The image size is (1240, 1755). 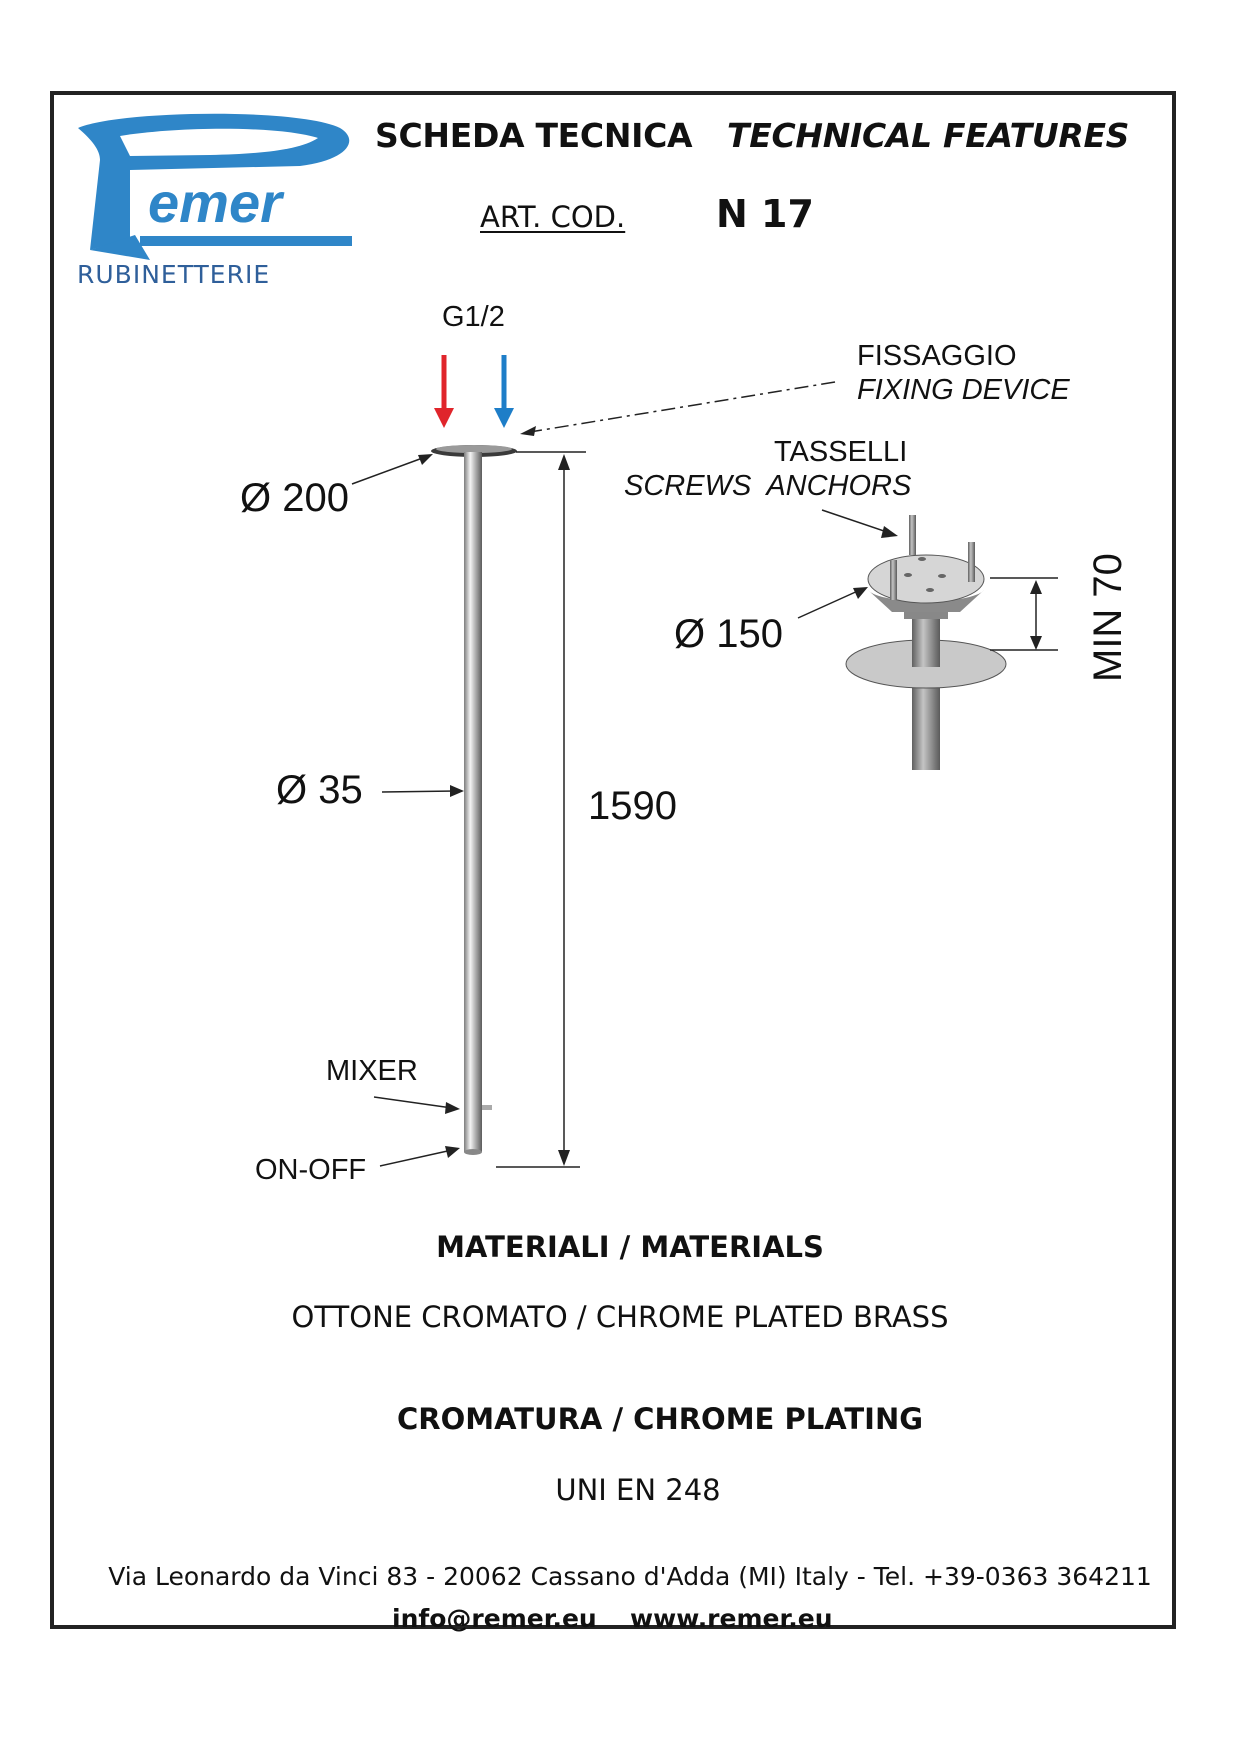 I want to click on hot-inlet-arrow, so click(x=444, y=391).